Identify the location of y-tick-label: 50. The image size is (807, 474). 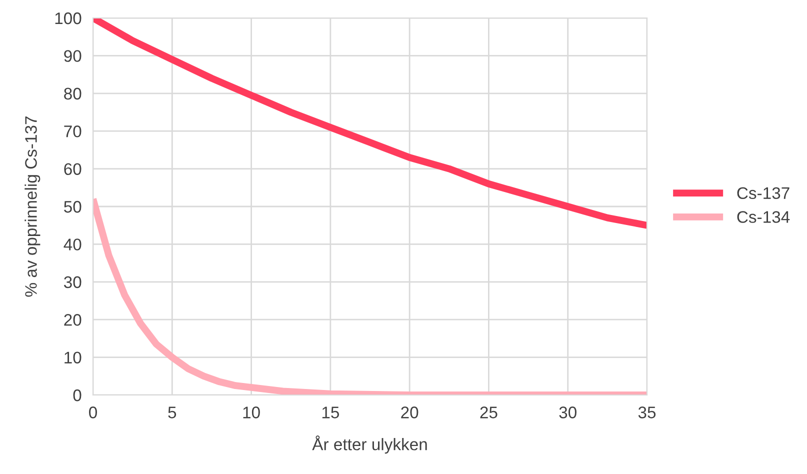
(73, 206).